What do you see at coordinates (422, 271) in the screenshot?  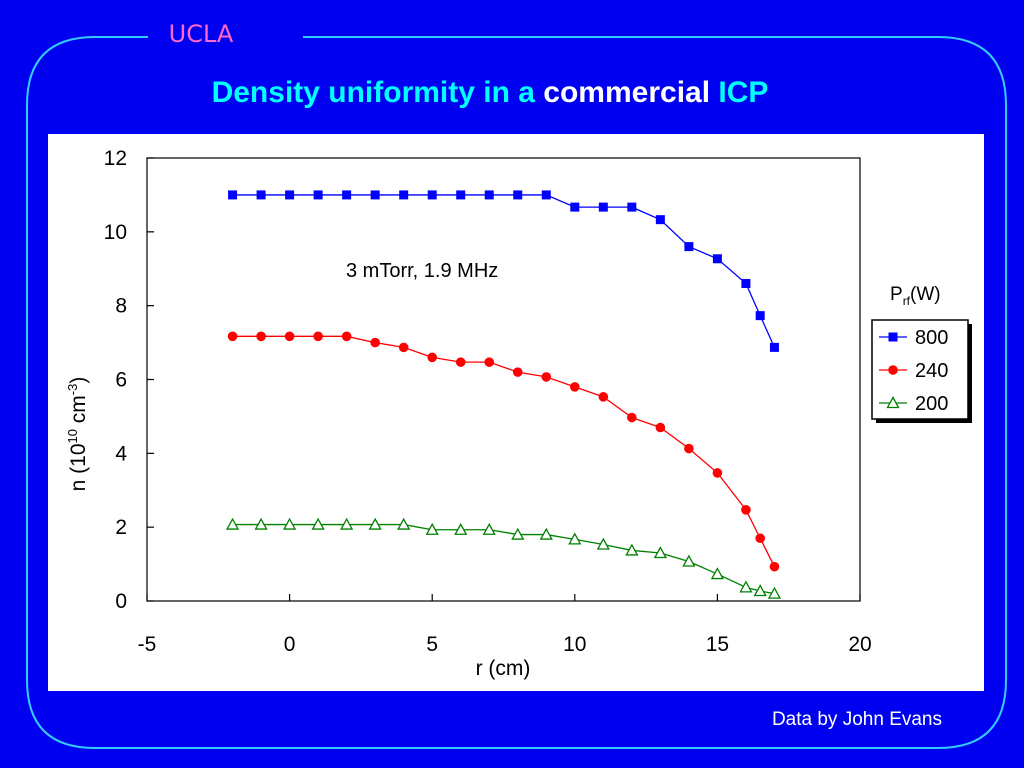 I see `chart-annotation: 3 mTorr, 1.9 MHz` at bounding box center [422, 271].